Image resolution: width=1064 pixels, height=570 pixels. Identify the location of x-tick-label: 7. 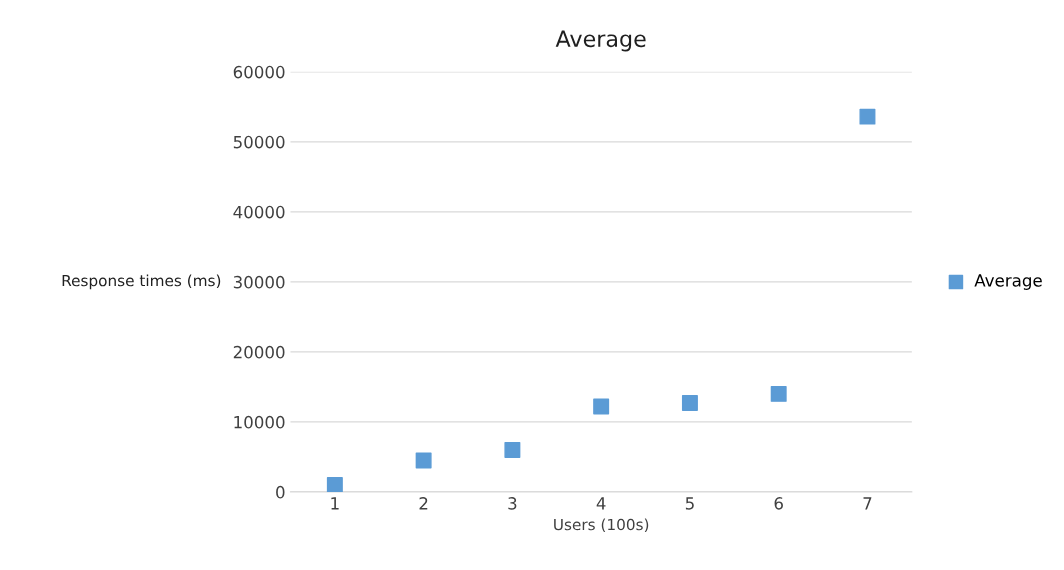
(867, 503).